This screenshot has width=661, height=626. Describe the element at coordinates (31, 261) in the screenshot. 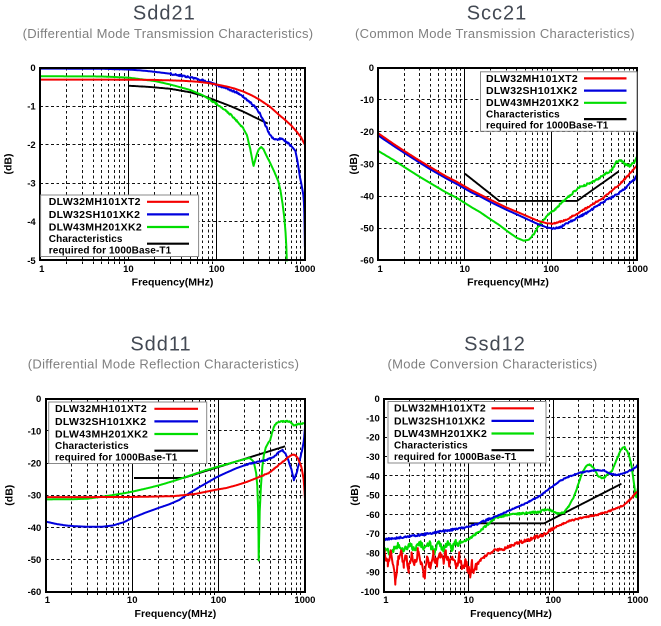

I see `svg-text: -5` at that location.